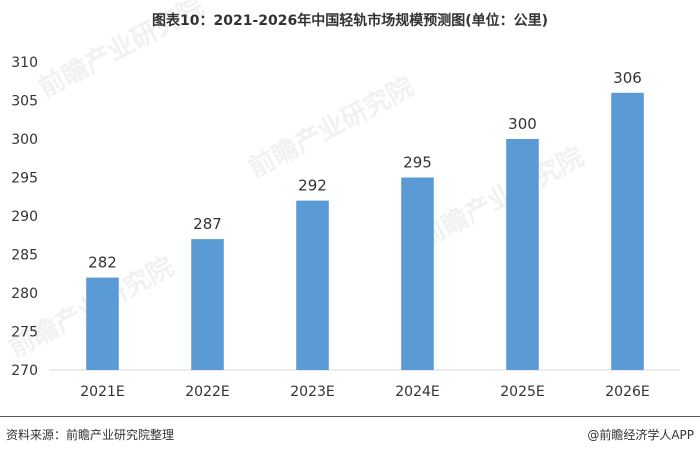  Describe the element at coordinates (627, 78) in the screenshot. I see `bar-value-label: 306` at that location.